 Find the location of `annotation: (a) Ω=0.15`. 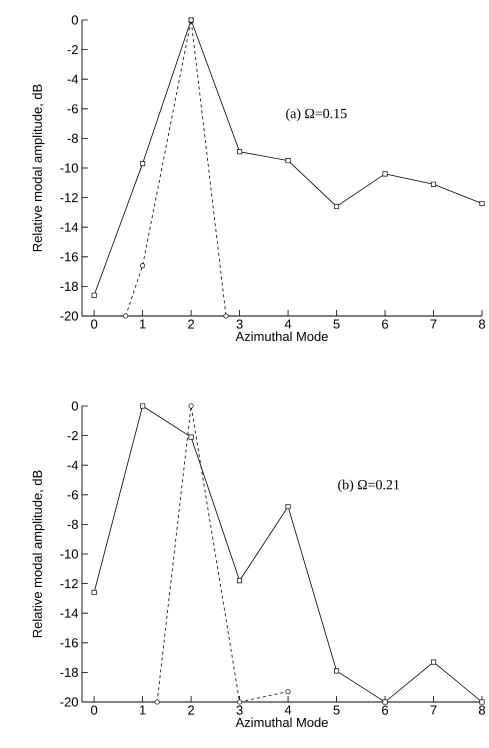

annotation: (a) Ω=0.15 is located at coordinates (316, 115).